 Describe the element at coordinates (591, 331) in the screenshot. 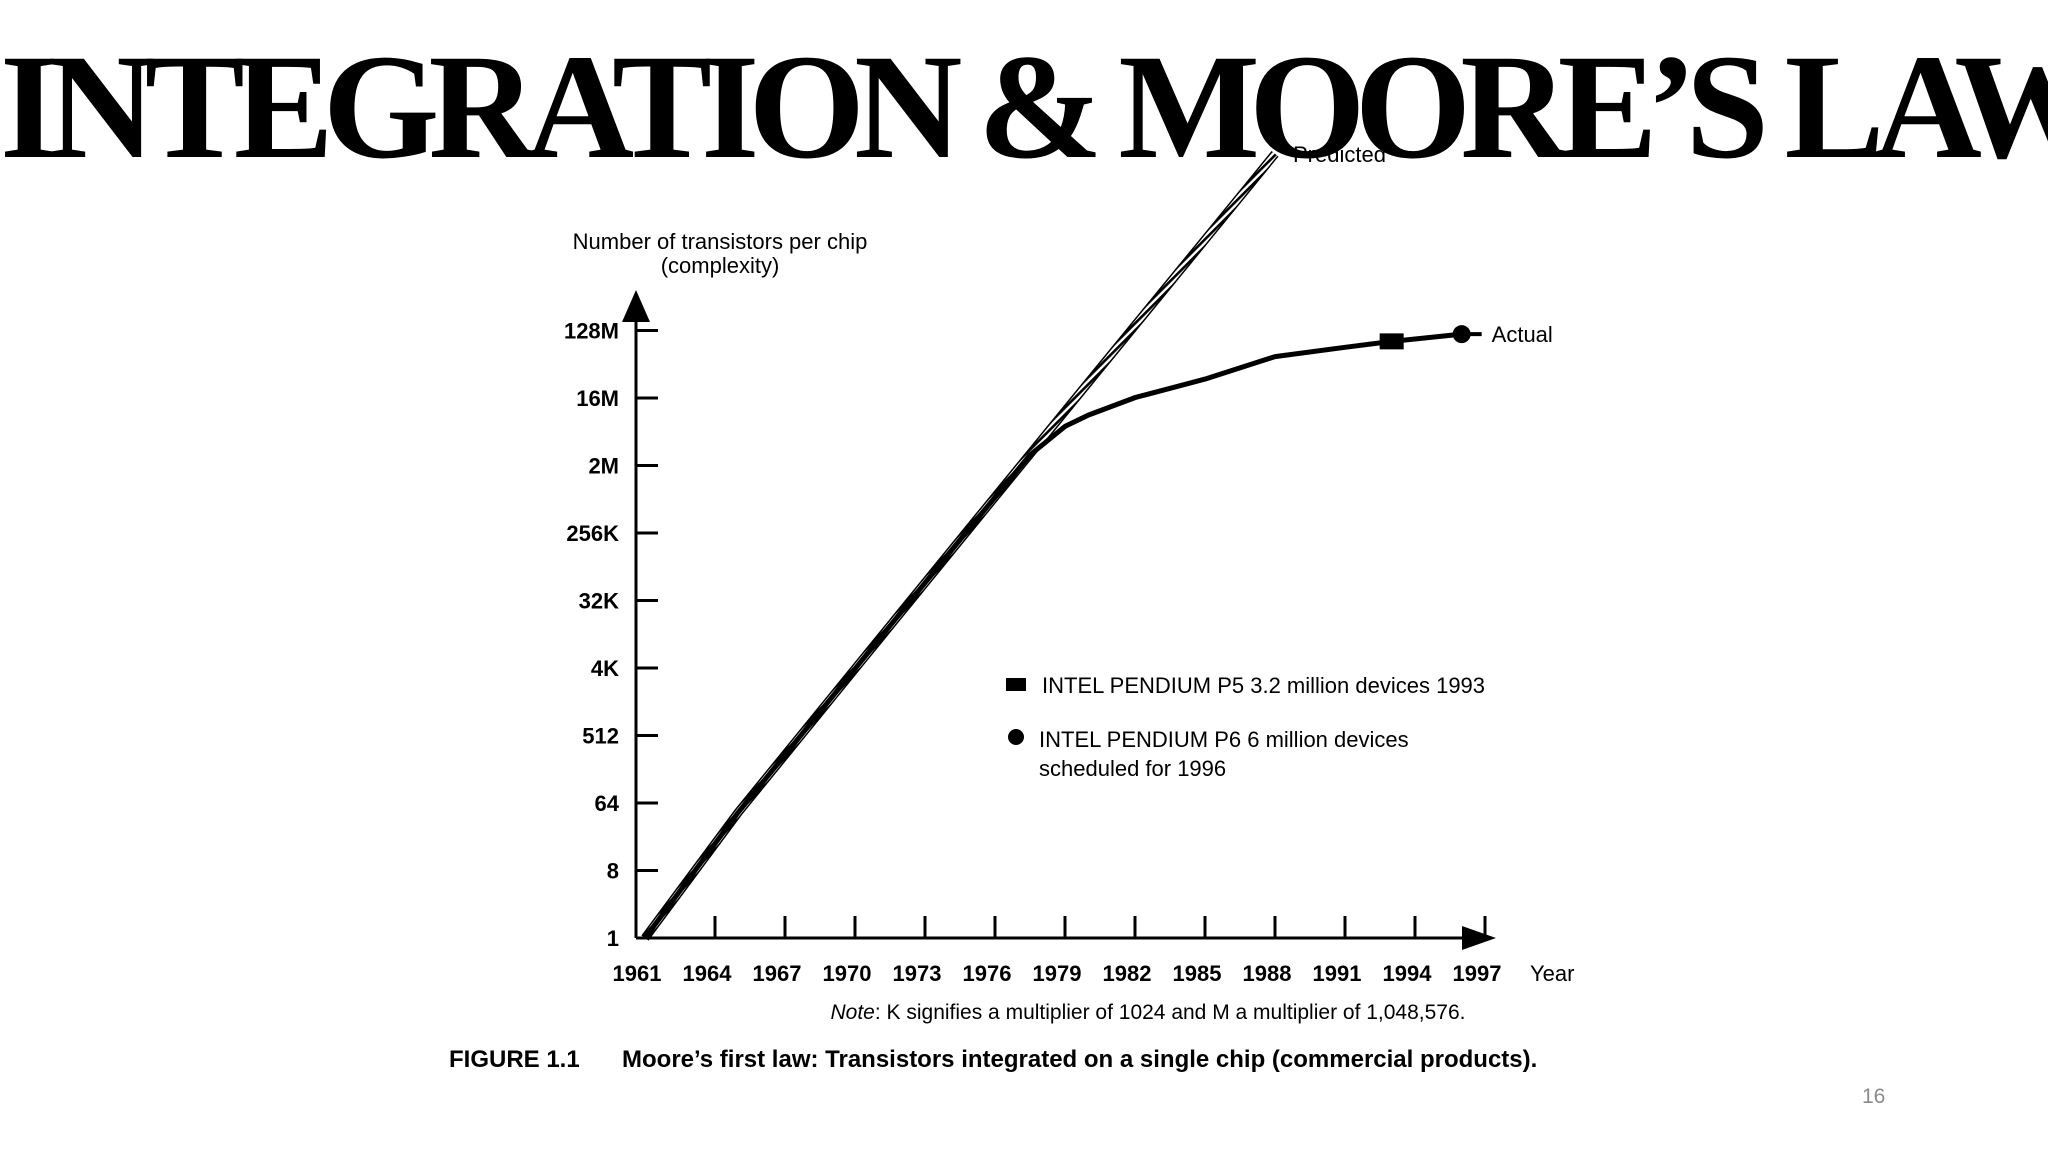

I see `y-tick-label: 128M` at that location.